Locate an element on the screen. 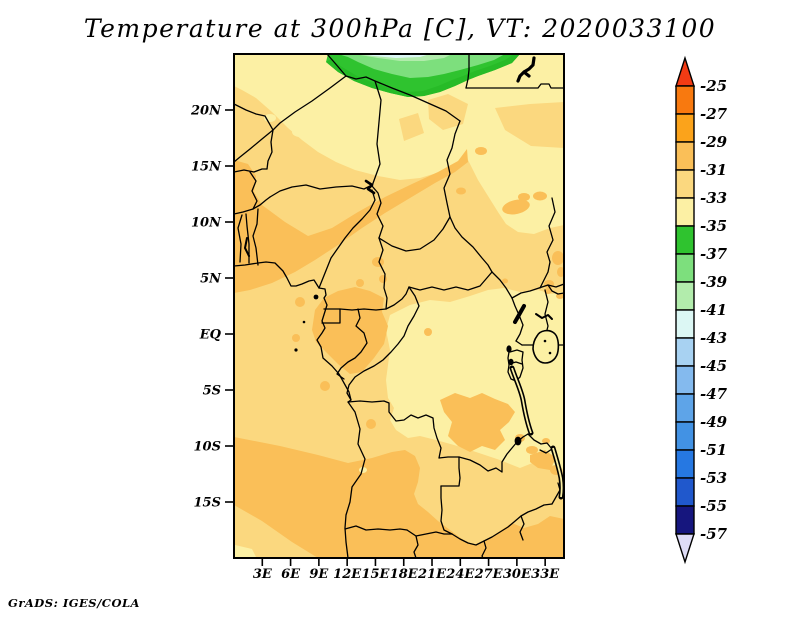 This screenshot has height=618, width=800. lat-tick-label: 10S is located at coordinates (207, 447).